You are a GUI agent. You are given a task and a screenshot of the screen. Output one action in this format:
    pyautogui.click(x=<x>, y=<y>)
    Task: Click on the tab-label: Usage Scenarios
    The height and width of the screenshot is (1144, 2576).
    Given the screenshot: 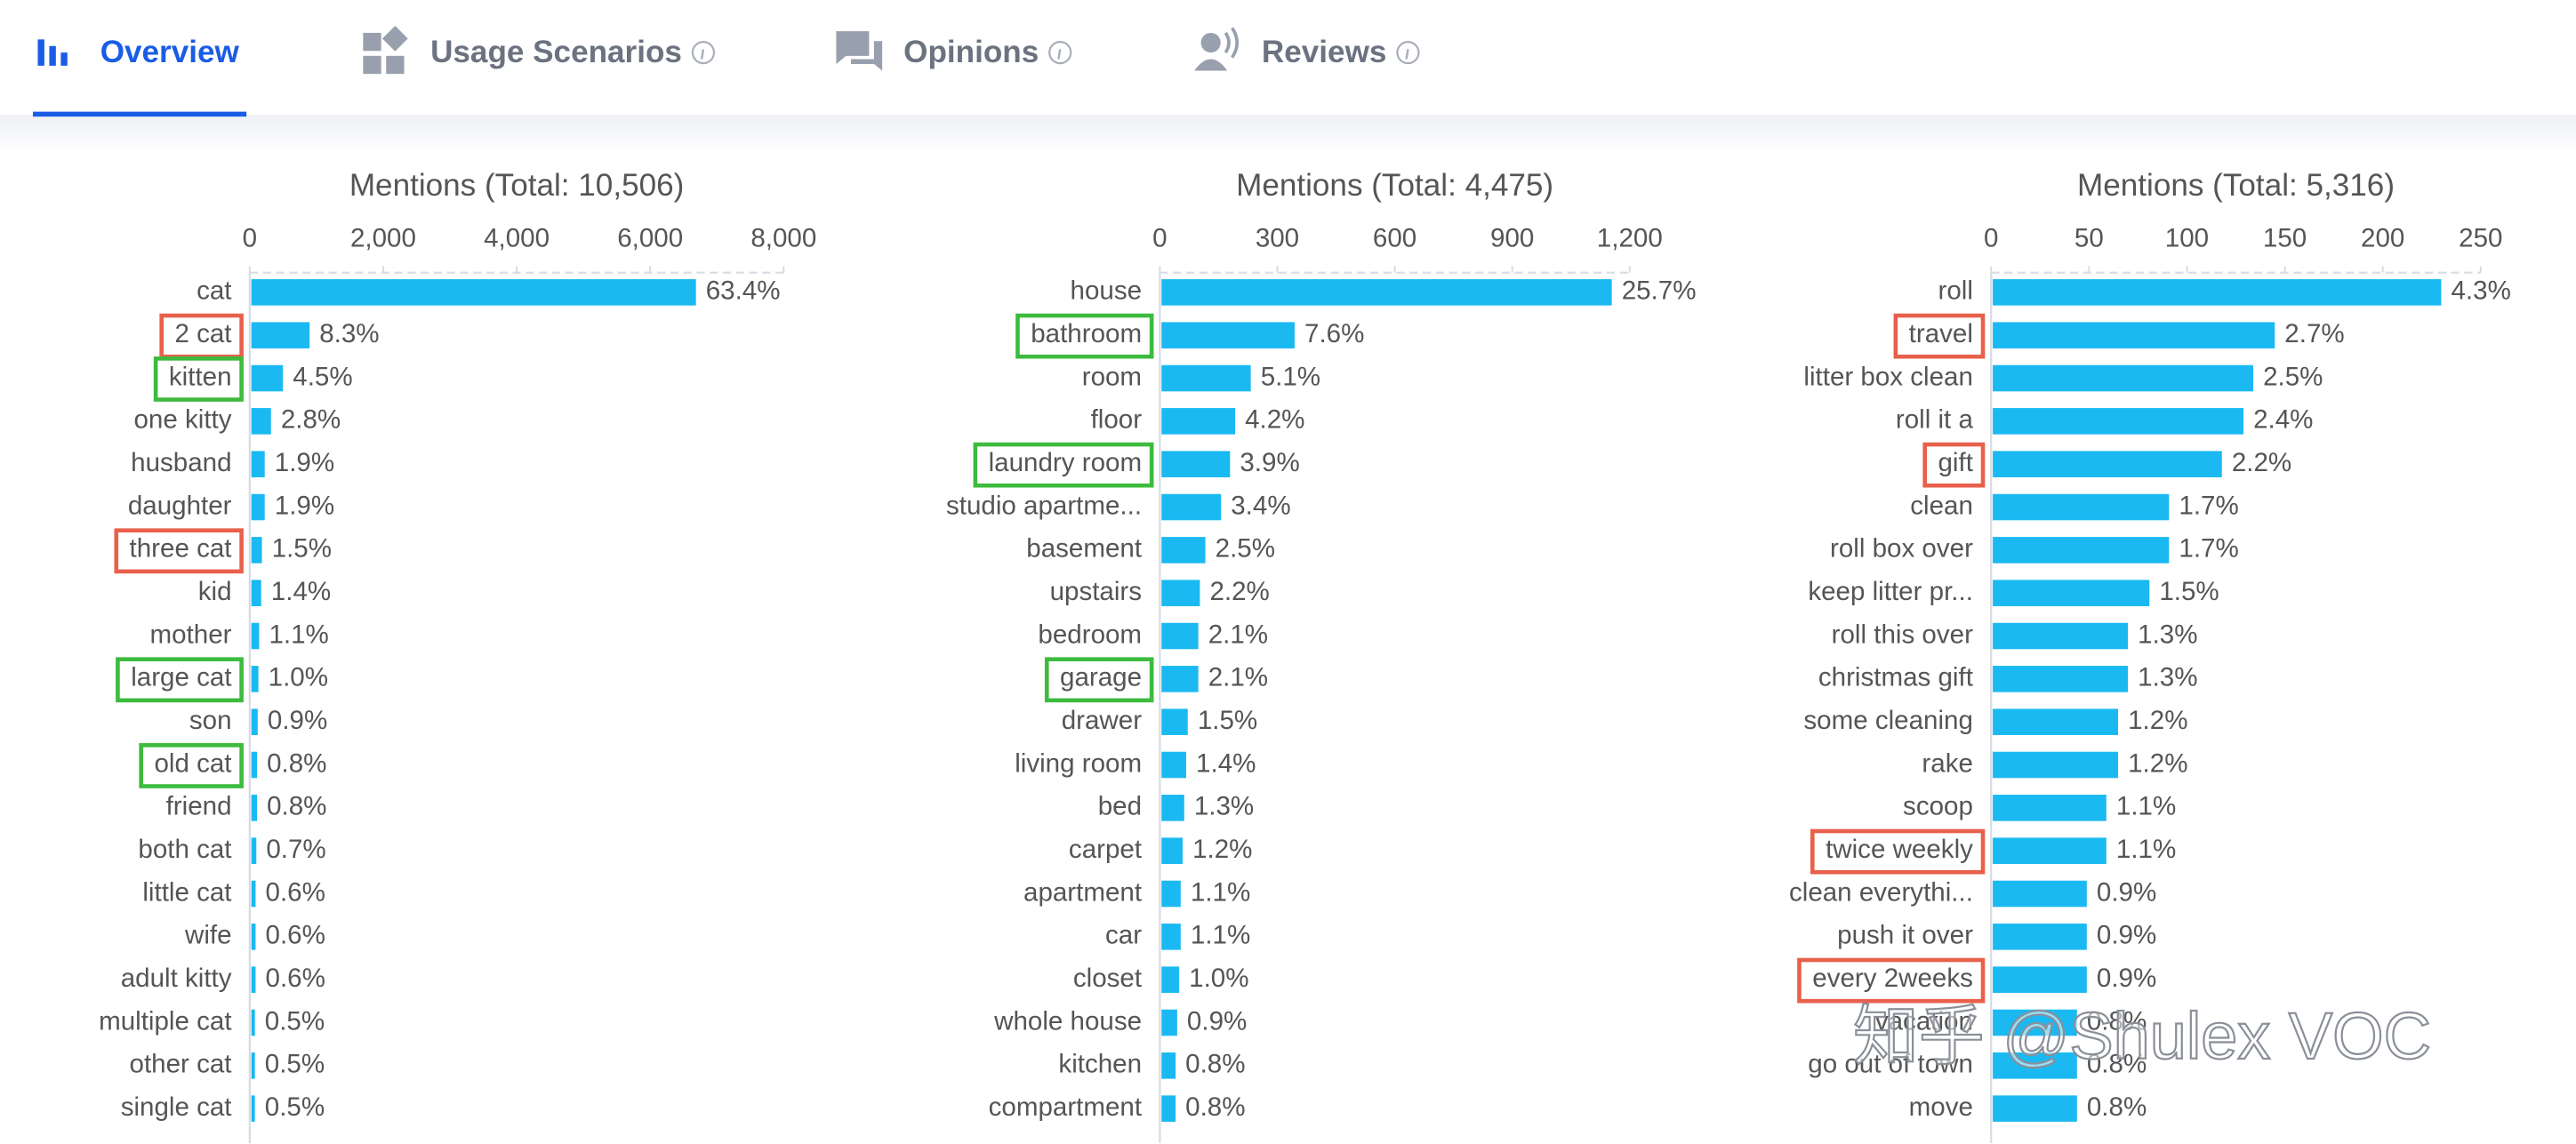 What is the action you would take?
    pyautogui.click(x=556, y=52)
    